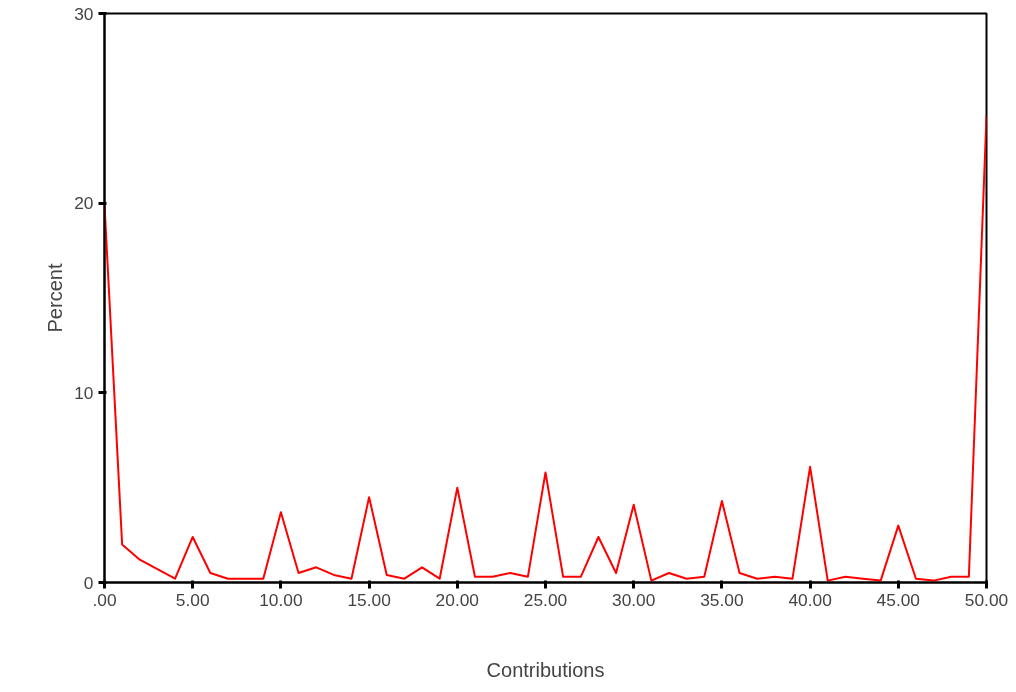  Describe the element at coordinates (84, 392) in the screenshot. I see `y-tick-label: 10` at that location.